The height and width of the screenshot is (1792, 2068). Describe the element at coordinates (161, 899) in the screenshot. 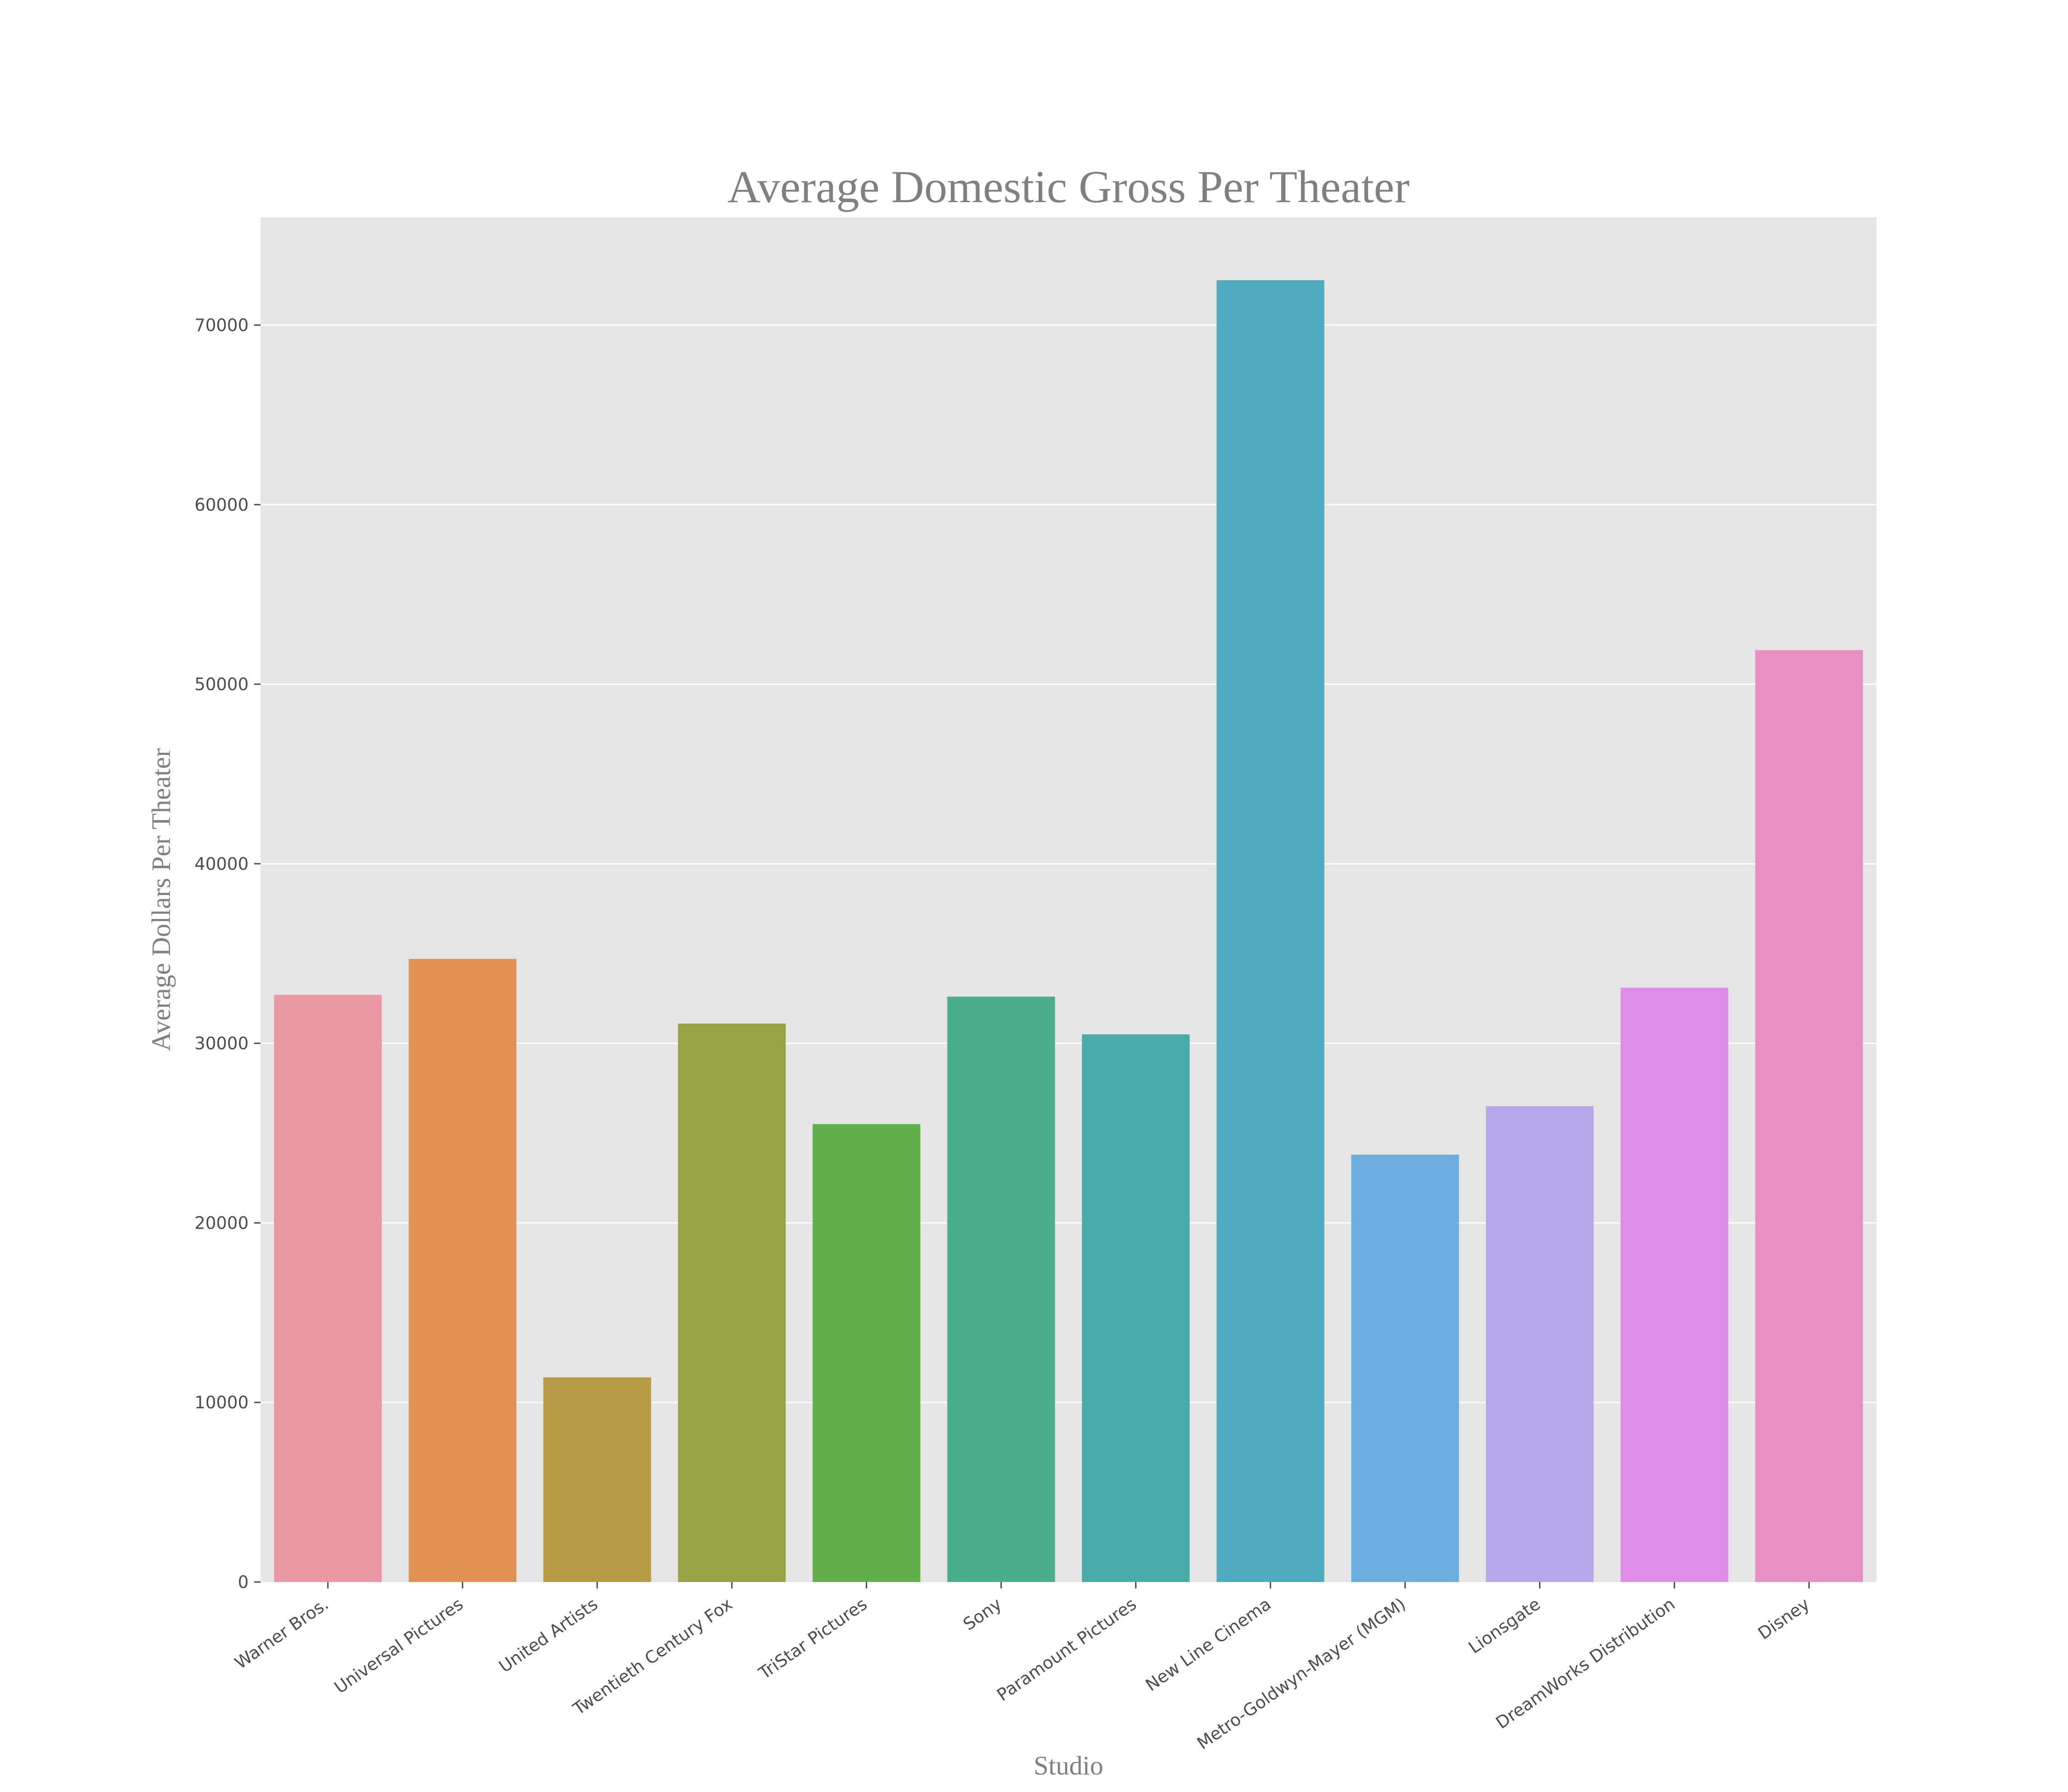

I see `y-axis-label: Average Dollars Per Theater` at that location.